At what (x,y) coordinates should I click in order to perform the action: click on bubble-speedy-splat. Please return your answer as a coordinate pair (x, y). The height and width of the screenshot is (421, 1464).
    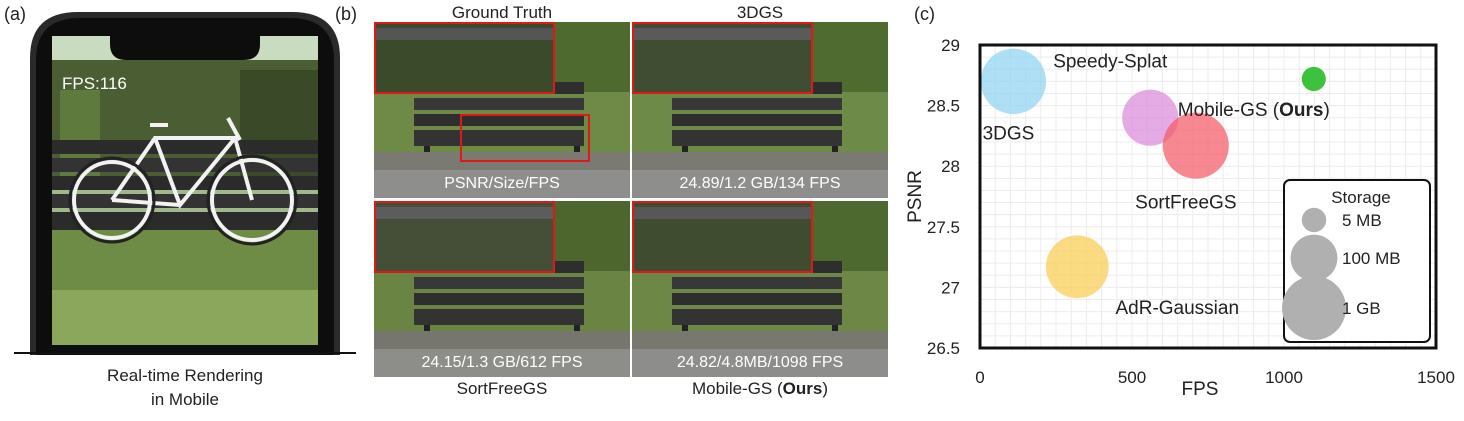
    Looking at the image, I should click on (1150, 117).